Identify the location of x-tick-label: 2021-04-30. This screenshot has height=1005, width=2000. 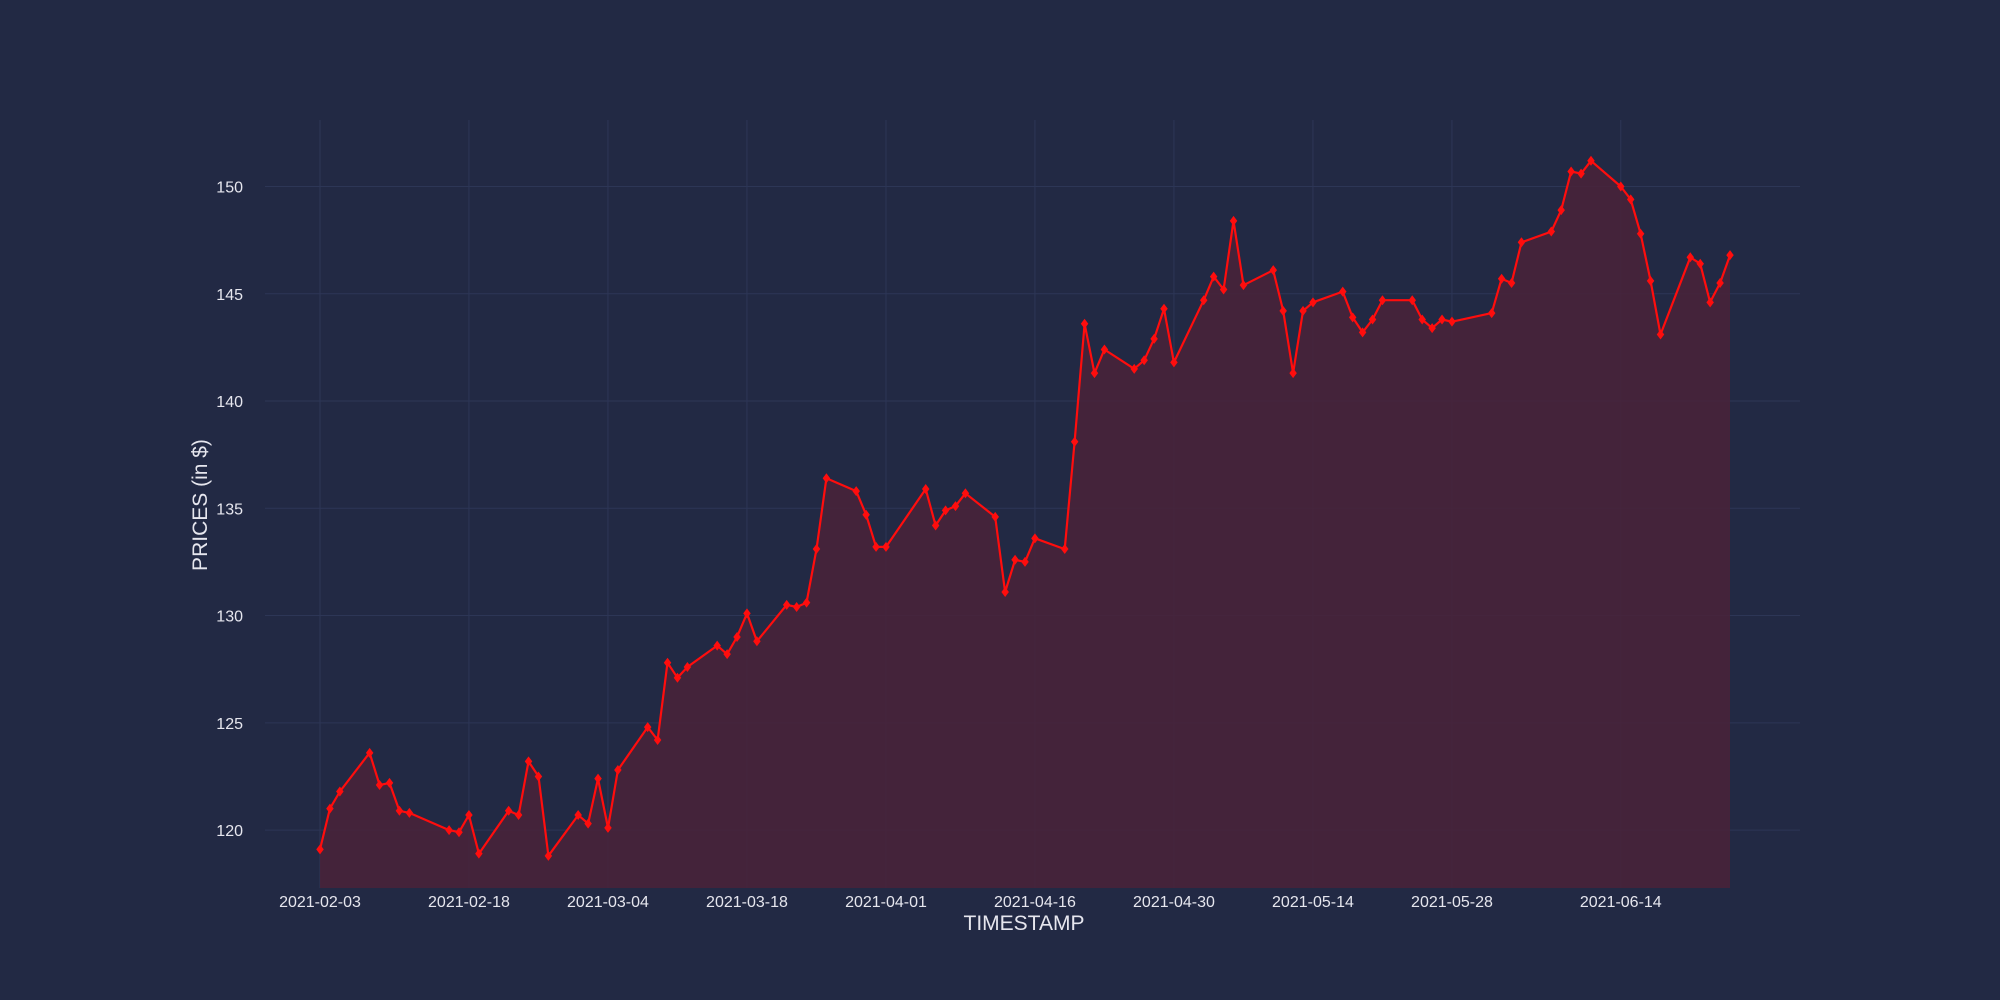
(1174, 902).